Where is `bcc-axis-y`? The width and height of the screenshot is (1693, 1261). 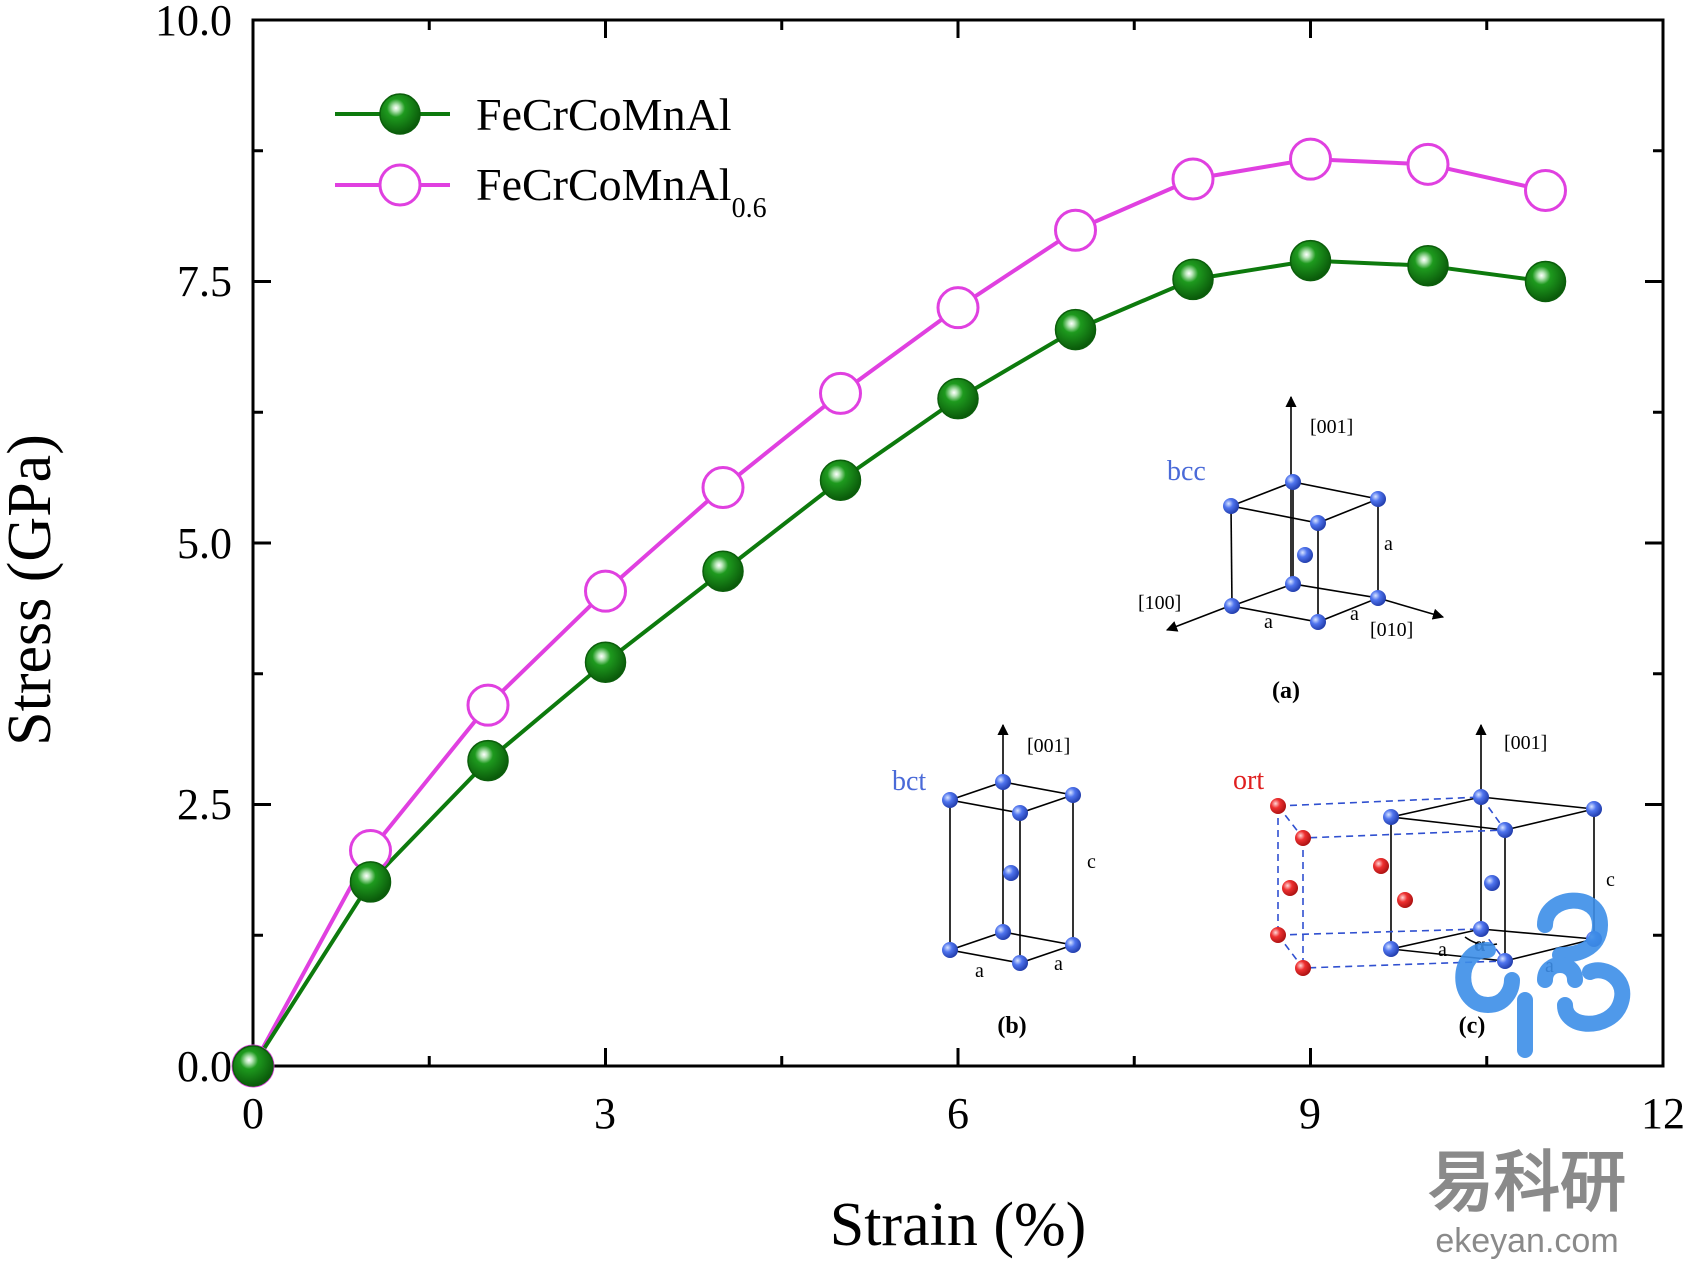
bcc-axis-y is located at coordinates (1411, 608).